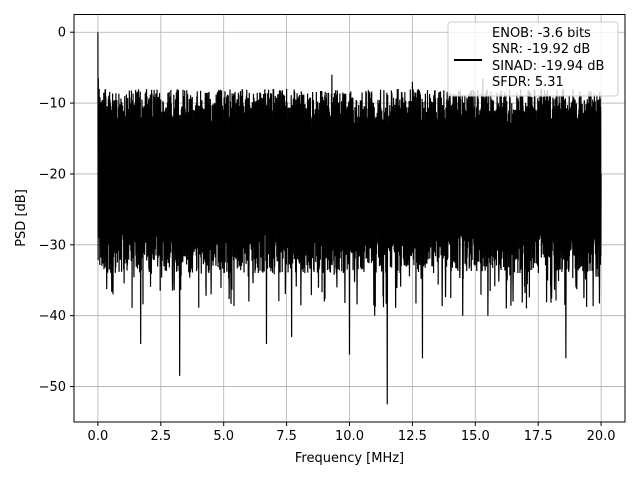 This screenshot has height=480, width=640. Describe the element at coordinates (21, 218) in the screenshot. I see `y-axis-label: PSD [dB]` at that location.